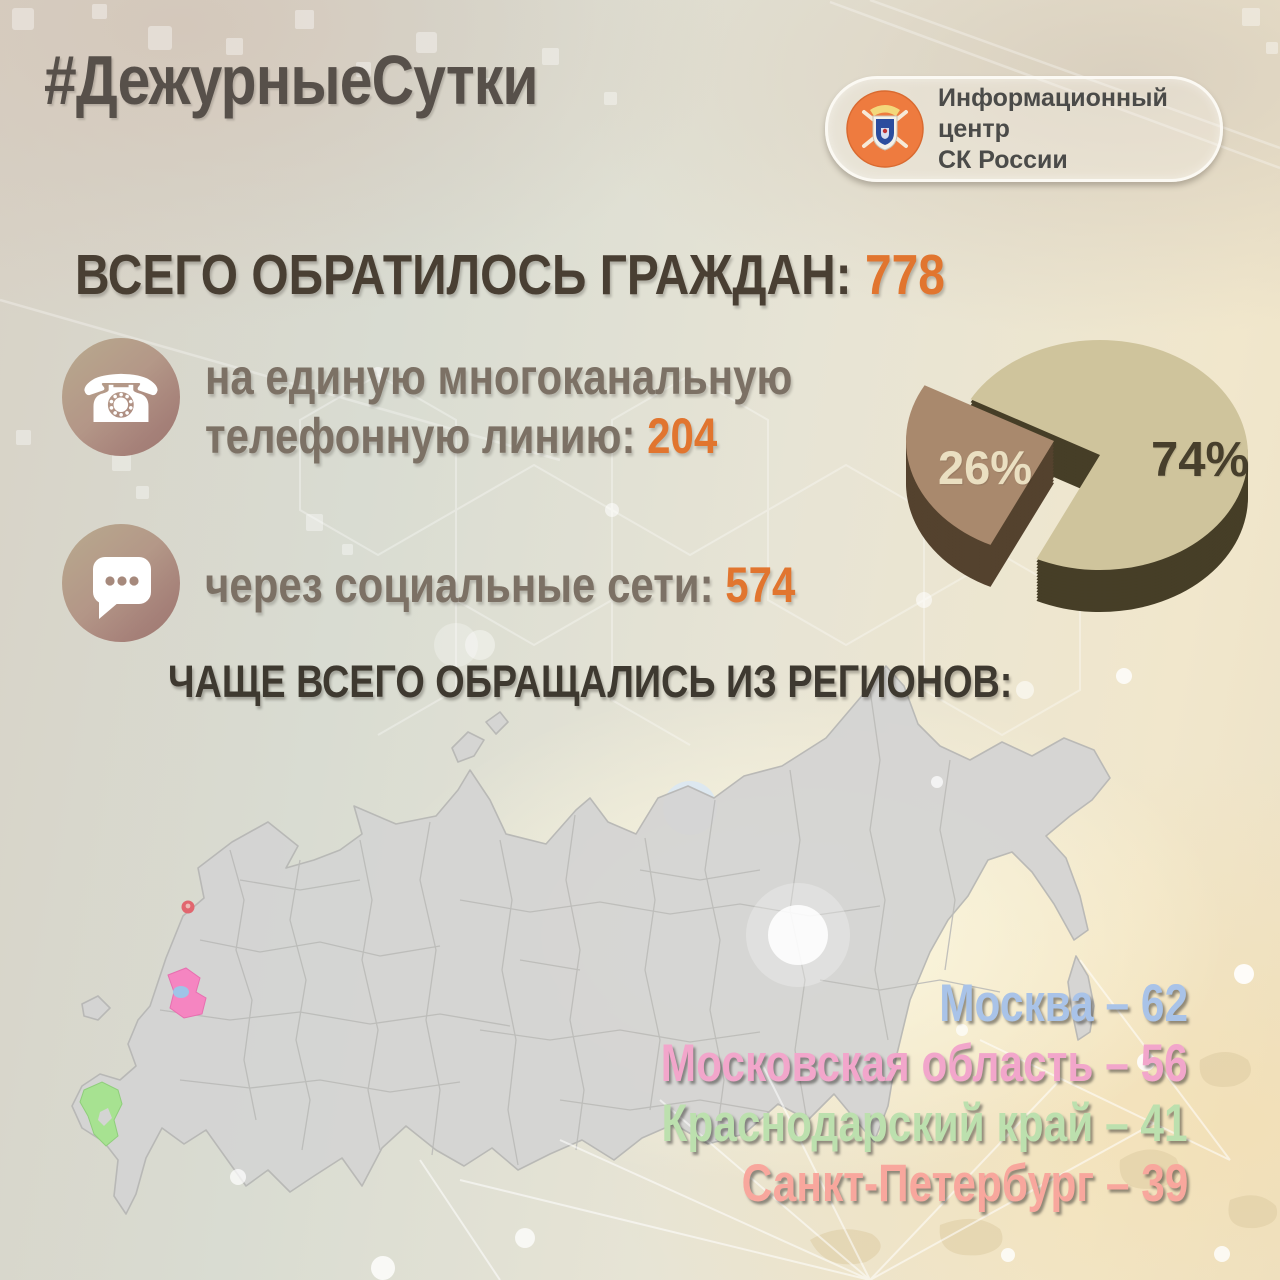  I want to click on map-marker-saint-petersburg-center, so click(188, 906).